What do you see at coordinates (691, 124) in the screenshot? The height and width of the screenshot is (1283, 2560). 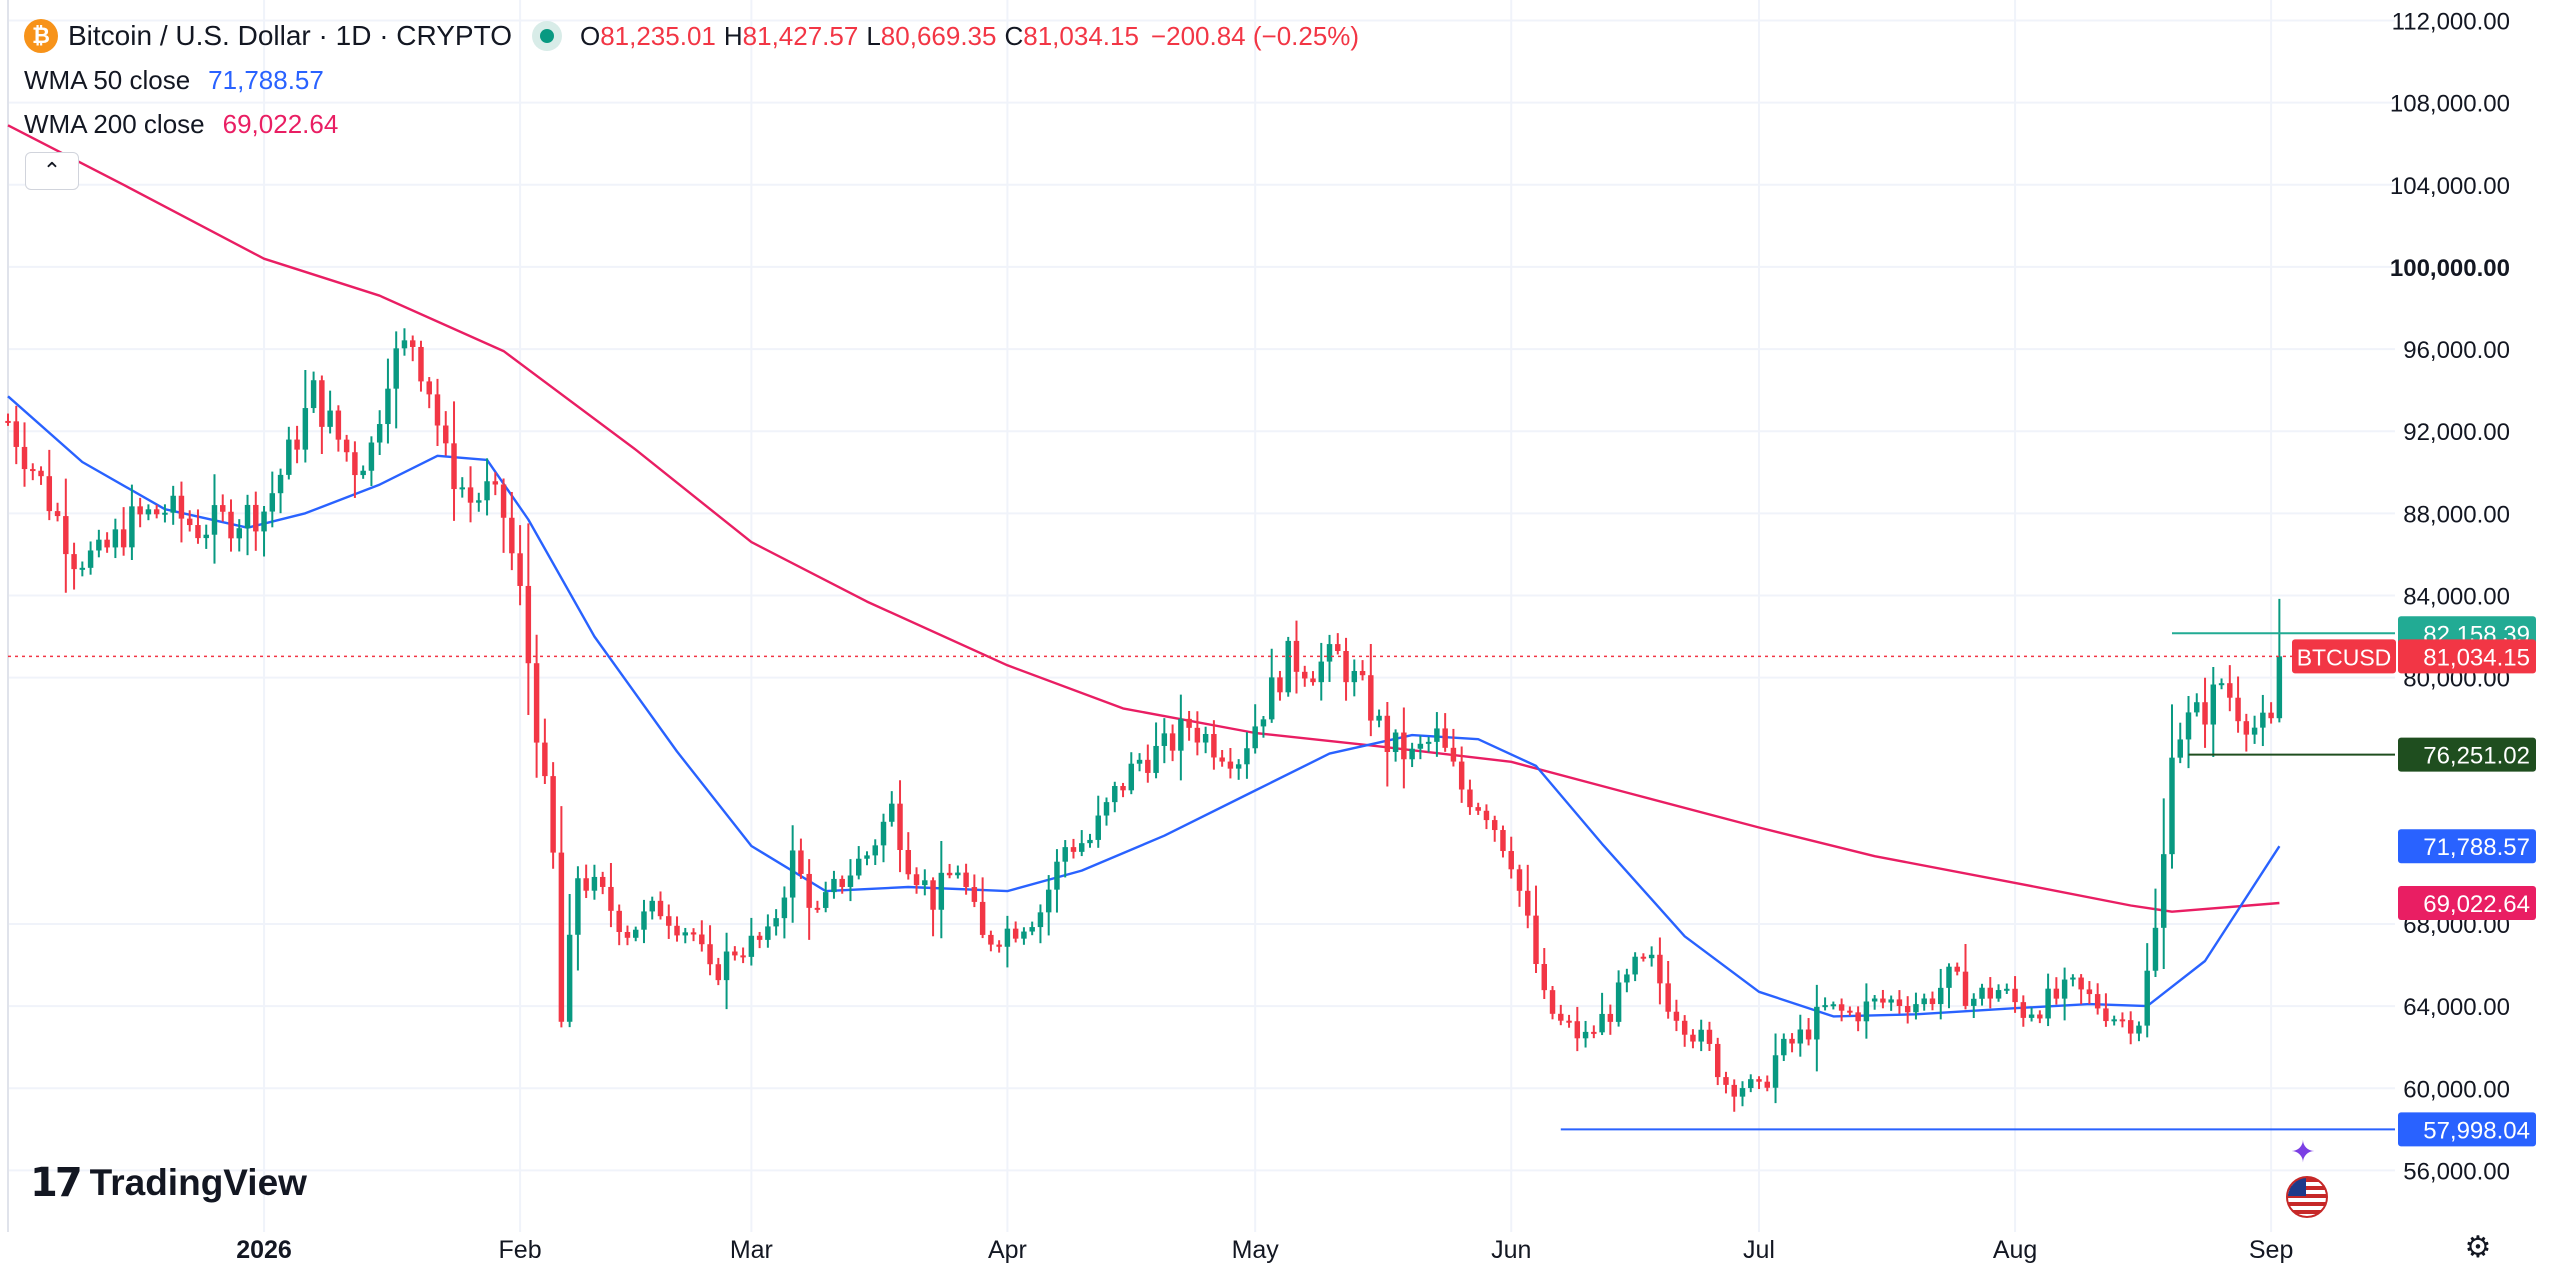 I see `wma200-legend: WMA 200 close 69,022.64` at bounding box center [691, 124].